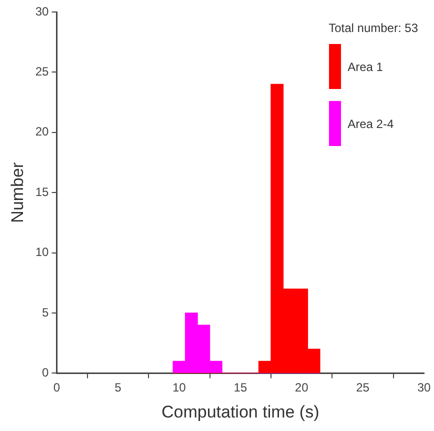 The height and width of the screenshot is (431, 434). I want to click on y-tick-label: 5, so click(46, 312).